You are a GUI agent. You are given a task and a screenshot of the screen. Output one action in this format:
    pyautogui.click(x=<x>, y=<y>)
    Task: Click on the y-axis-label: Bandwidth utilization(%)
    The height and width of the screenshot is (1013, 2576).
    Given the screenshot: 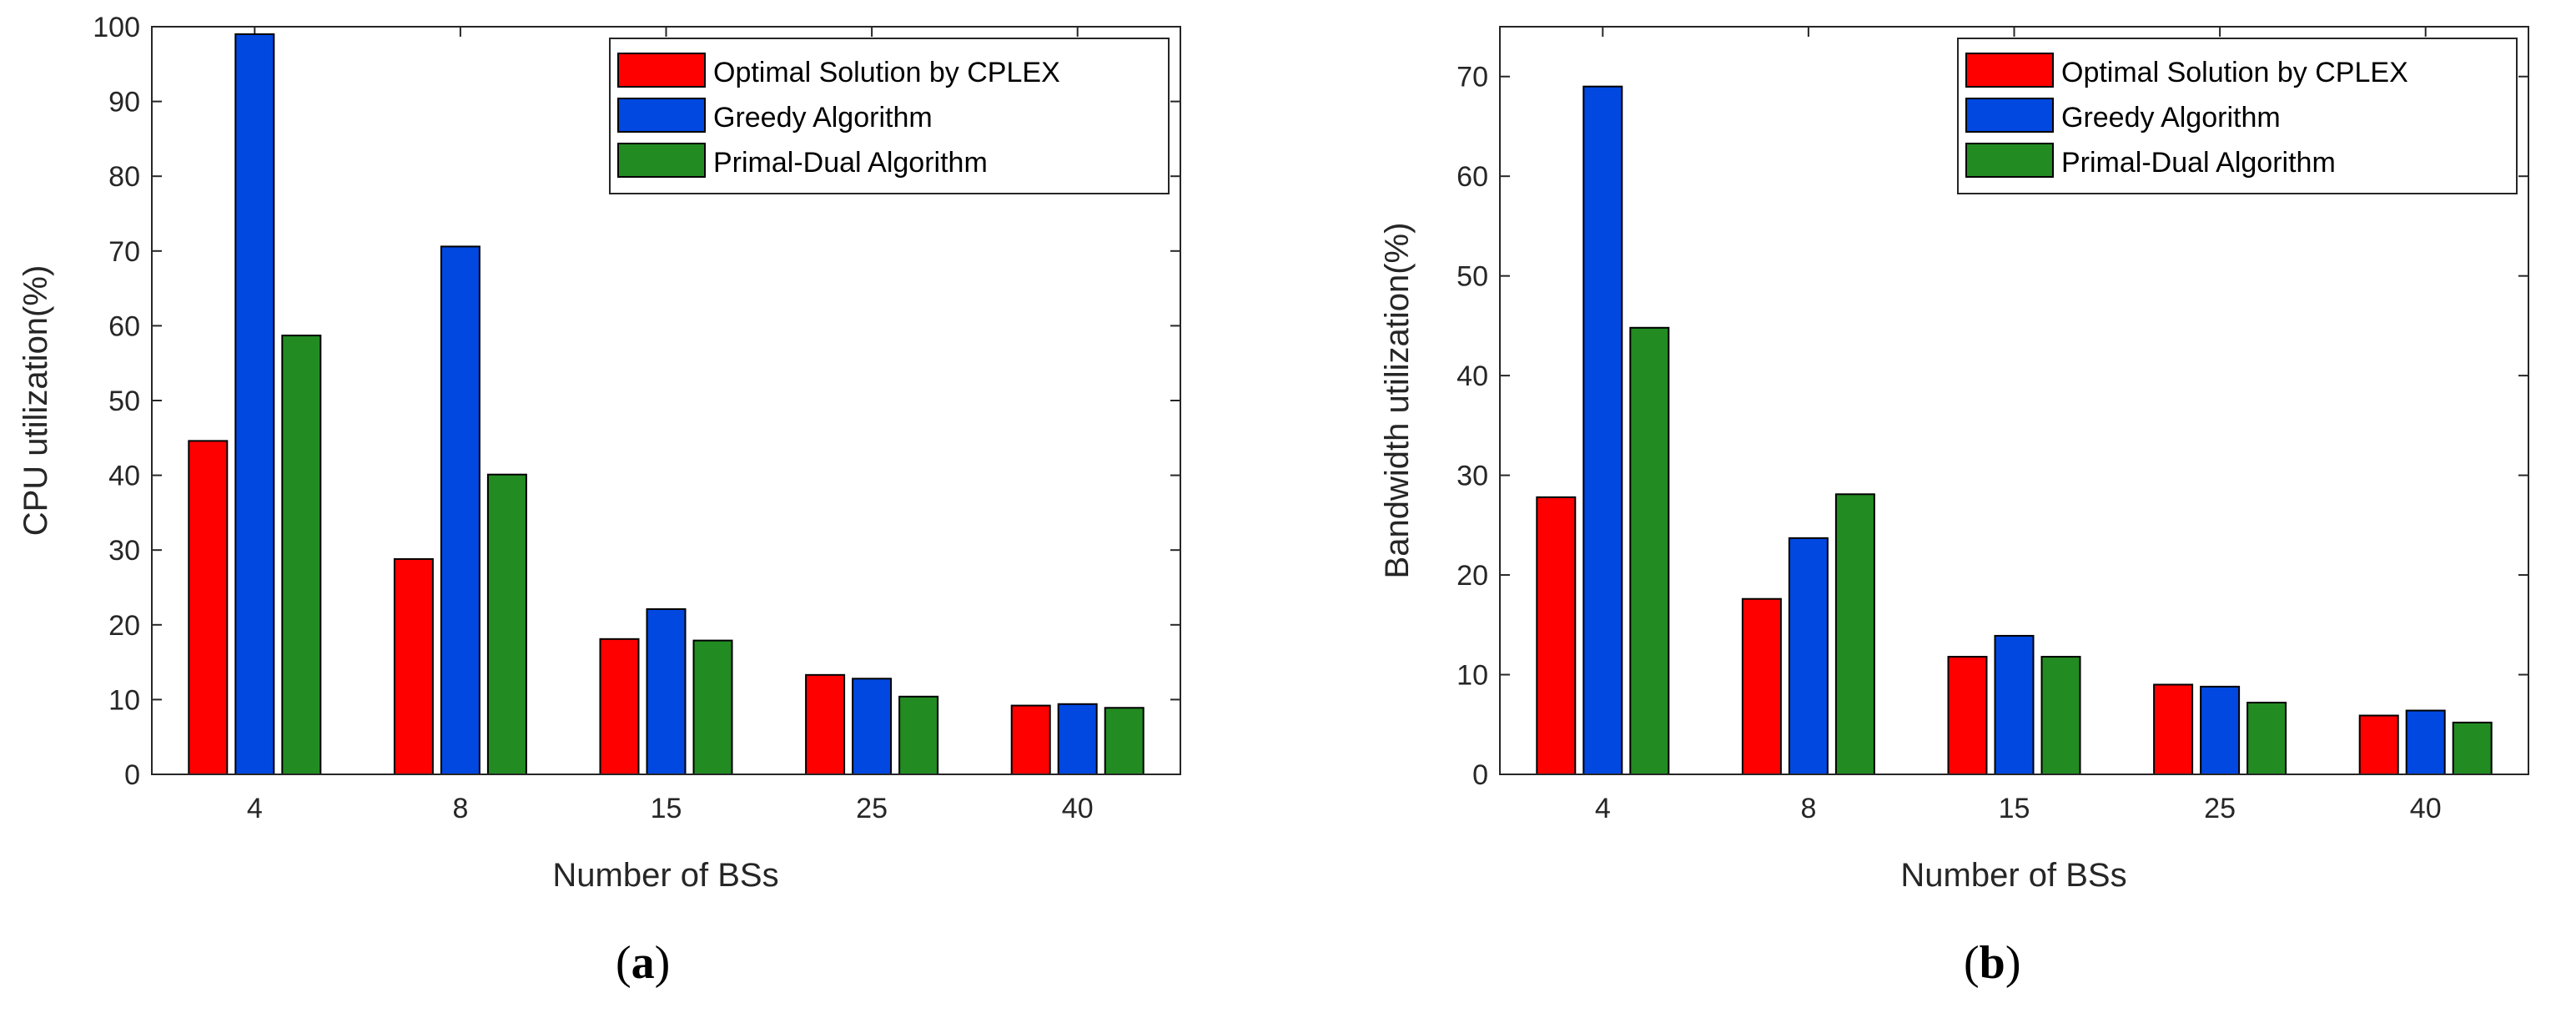 What is the action you would take?
    pyautogui.click(x=1397, y=401)
    